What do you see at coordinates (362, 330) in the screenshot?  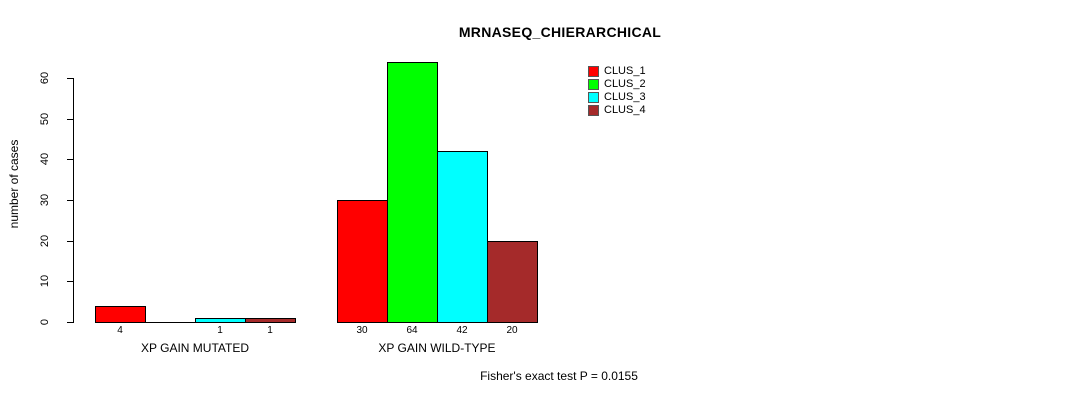 I see `bar-value-label: 30` at bounding box center [362, 330].